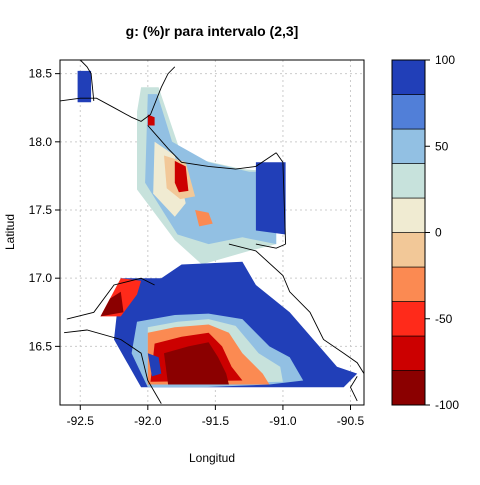 This screenshot has height=485, width=480. What do you see at coordinates (438, 233) in the screenshot?
I see `colorbar-tick-label-2: 0` at bounding box center [438, 233].